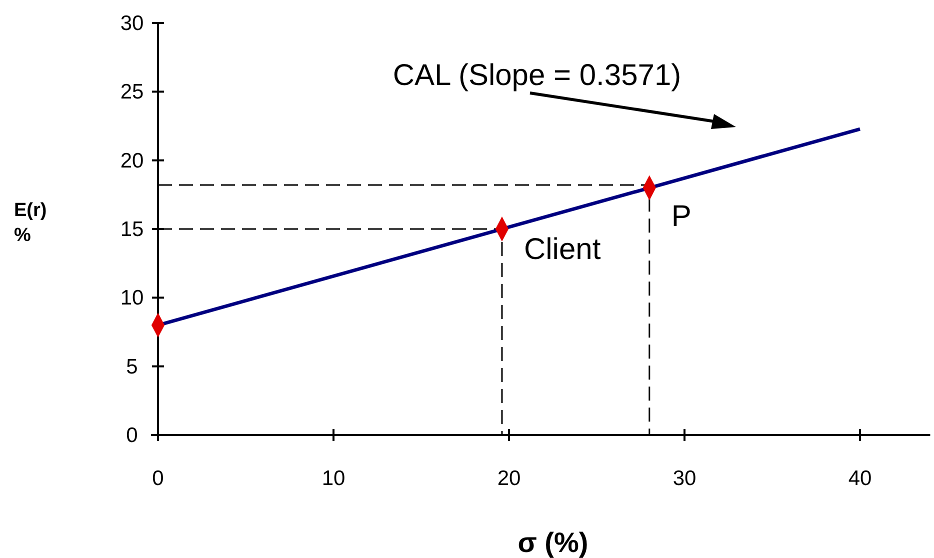 The height and width of the screenshot is (558, 934). I want to click on x-tick-label: 0, so click(158, 478).